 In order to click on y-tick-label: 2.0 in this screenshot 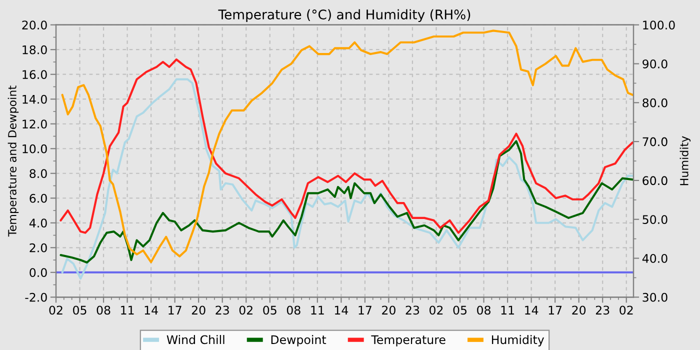, I will do `click(38, 247)`.